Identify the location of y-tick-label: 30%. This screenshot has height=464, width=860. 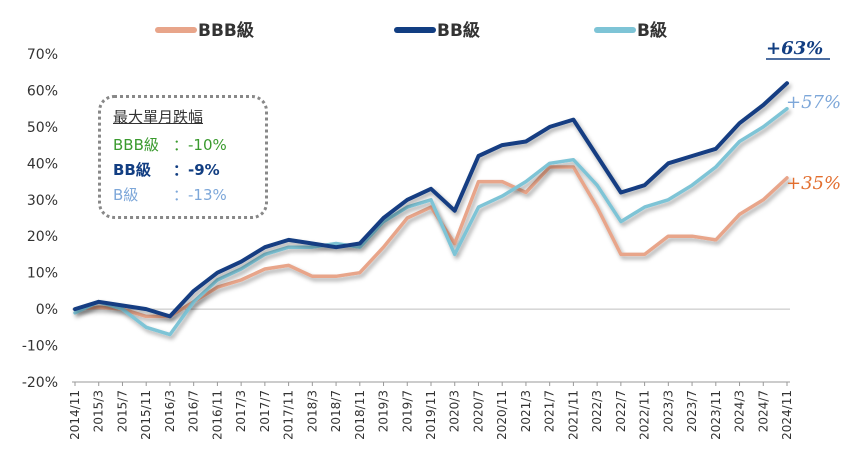
(42, 201).